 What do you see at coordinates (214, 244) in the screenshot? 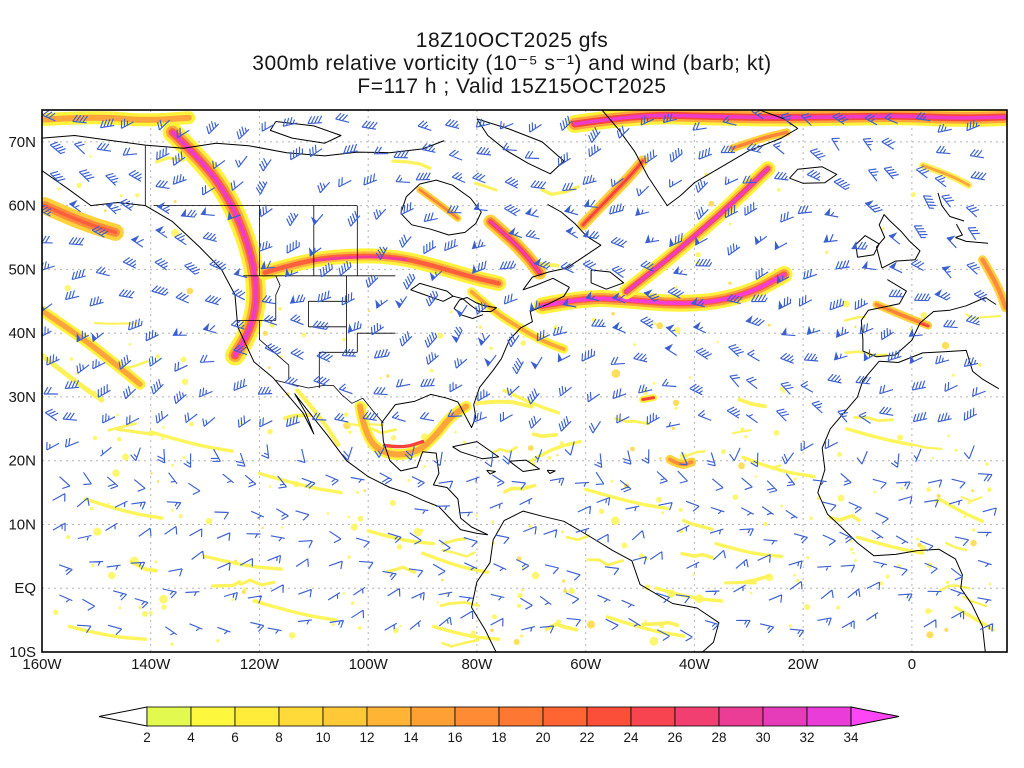
I see `vorticity-band-west-coast-trough` at bounding box center [214, 244].